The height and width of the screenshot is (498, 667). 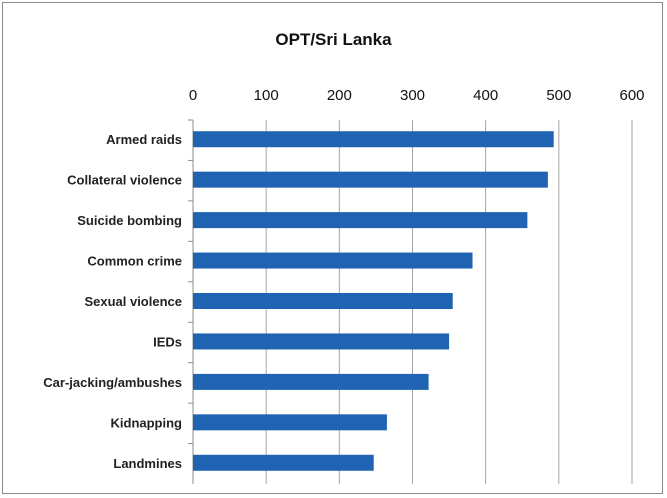 What do you see at coordinates (134, 261) in the screenshot?
I see `category-label-common-crime: Common crime` at bounding box center [134, 261].